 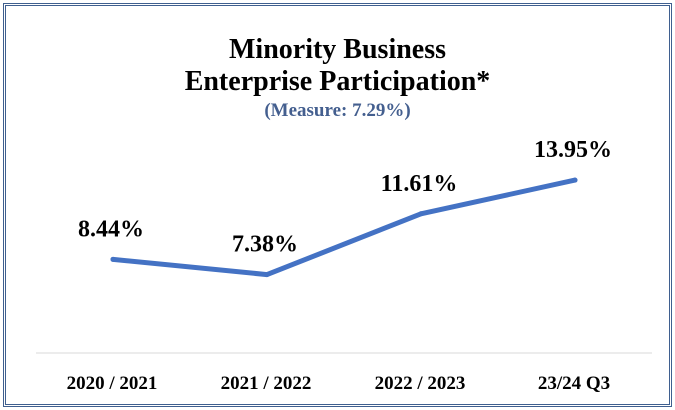 I want to click on chart-title-line-1: Minority Business, so click(x=337, y=49).